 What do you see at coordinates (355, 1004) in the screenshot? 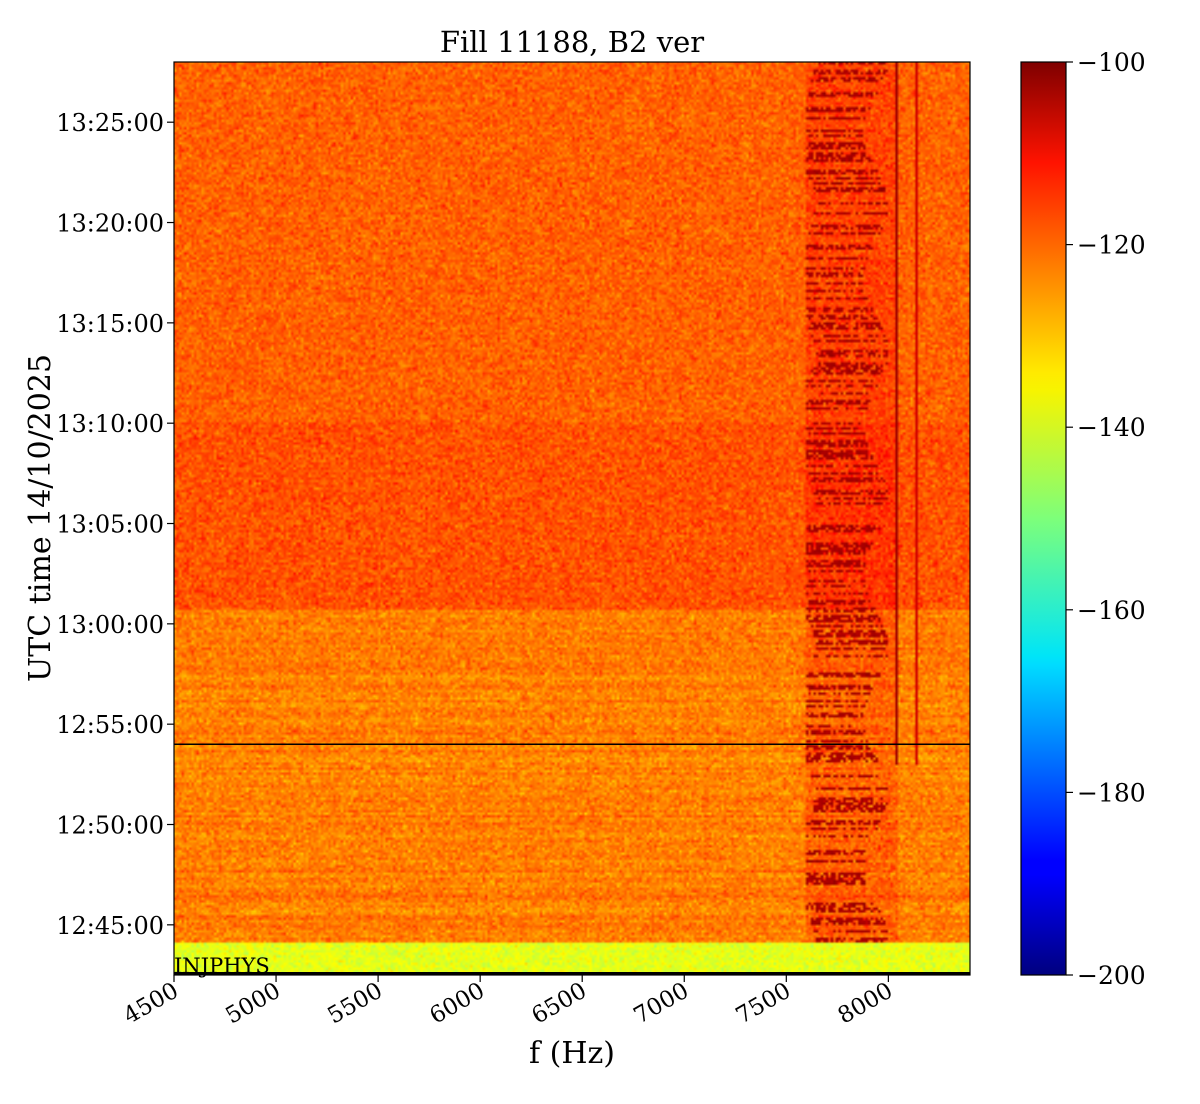
I see `x-tick-label: 5500` at bounding box center [355, 1004].